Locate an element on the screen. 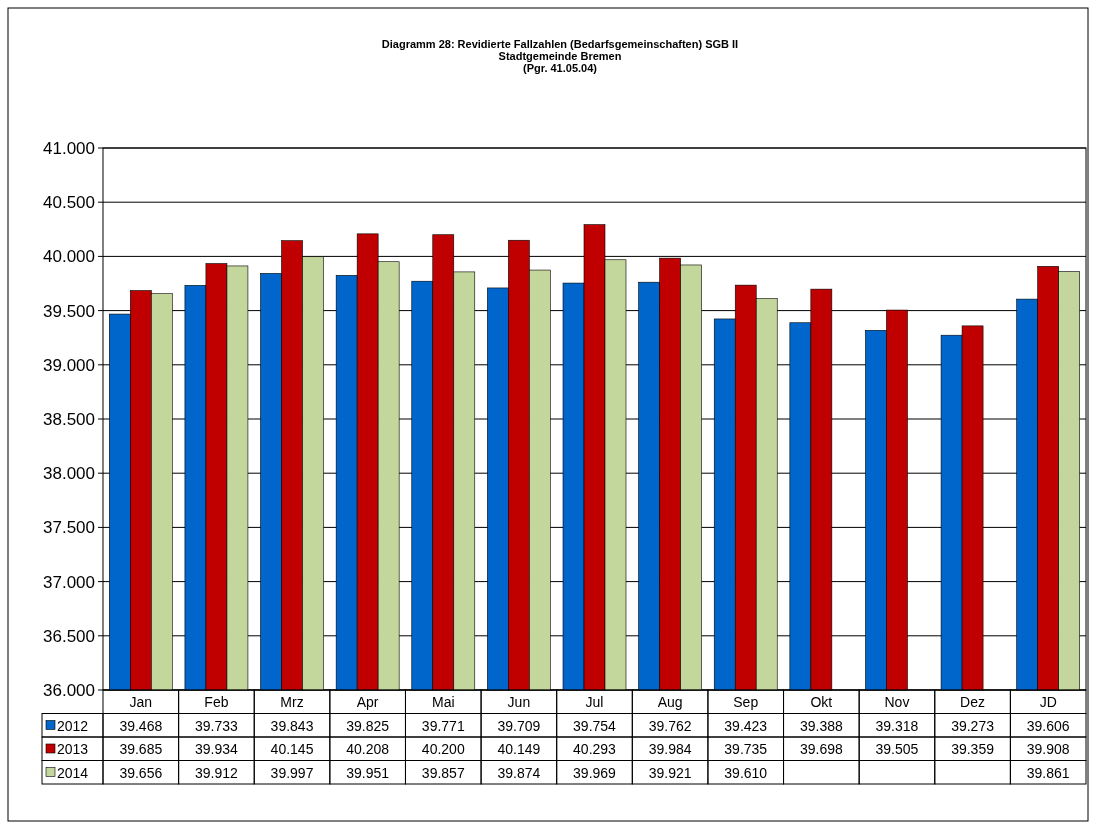  data-label: 39.735 is located at coordinates (746, 749).